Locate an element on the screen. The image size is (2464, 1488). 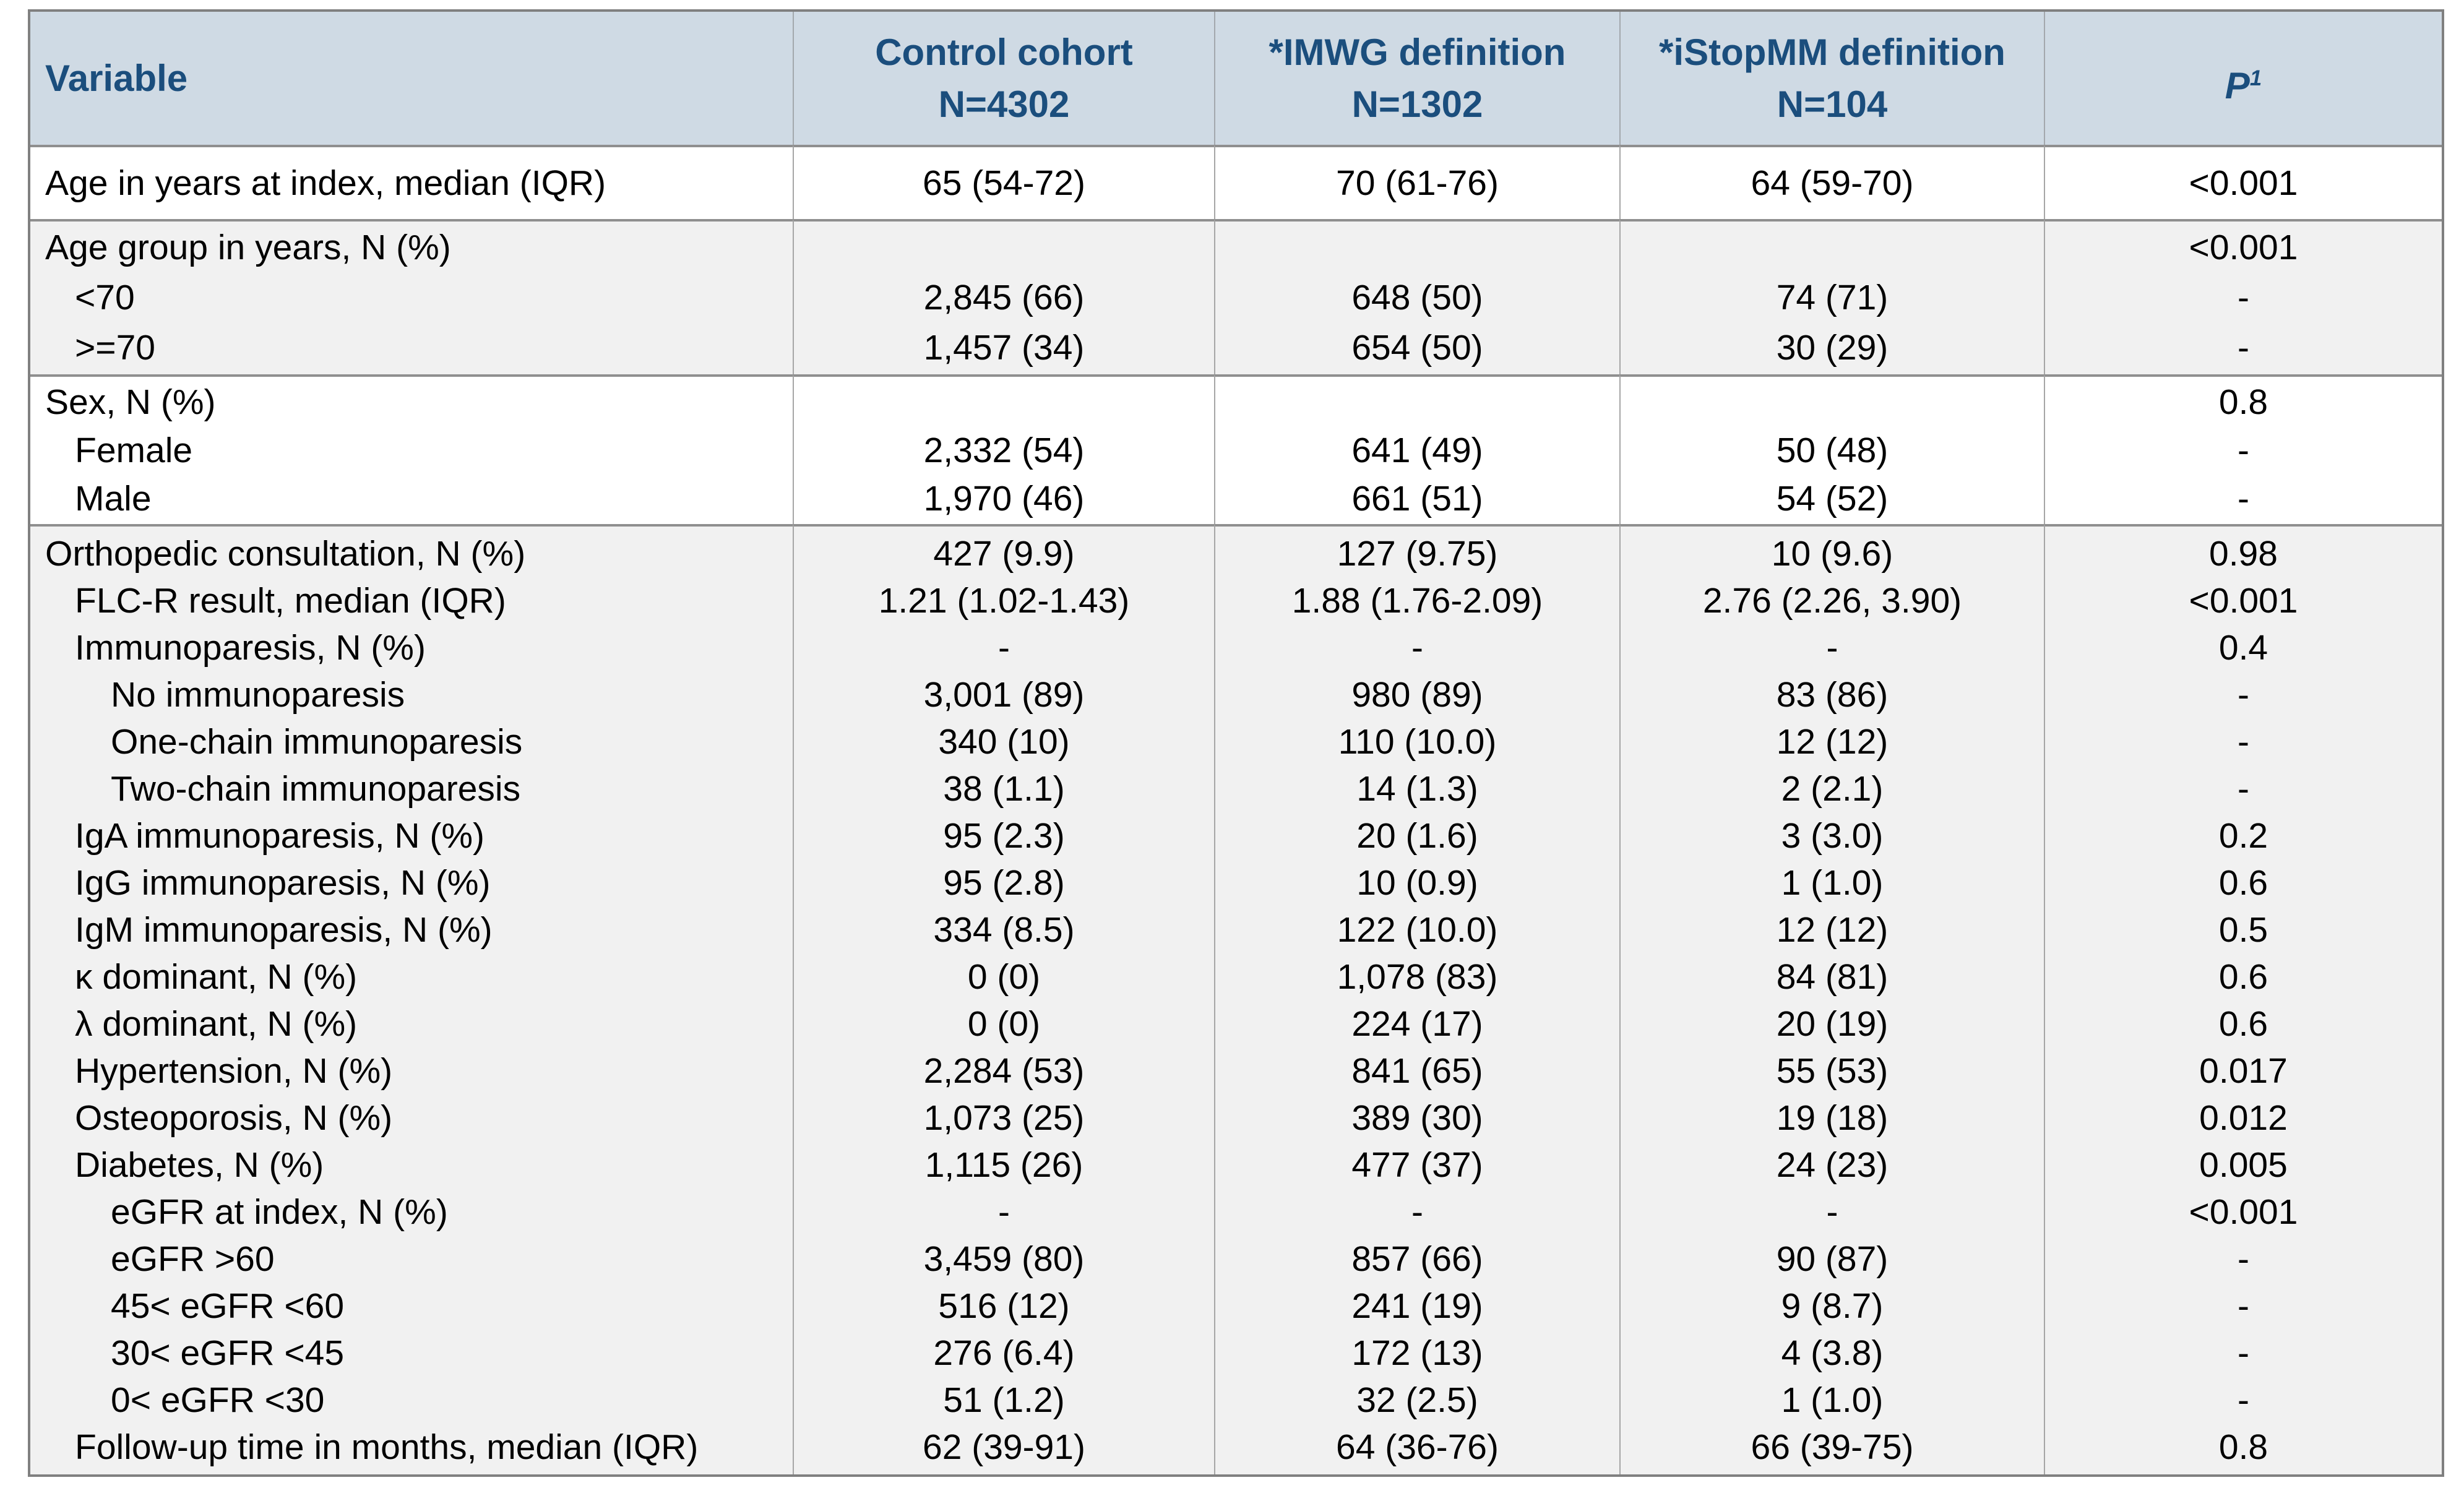
row-label: Male is located at coordinates (113, 498).